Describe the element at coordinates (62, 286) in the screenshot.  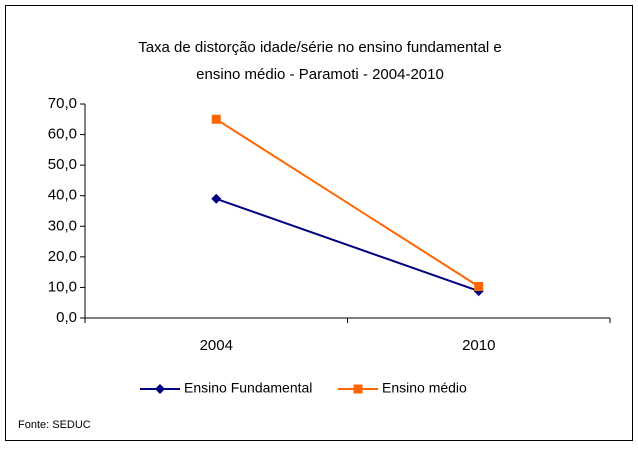
I see `y-tick-label: 10,0` at that location.